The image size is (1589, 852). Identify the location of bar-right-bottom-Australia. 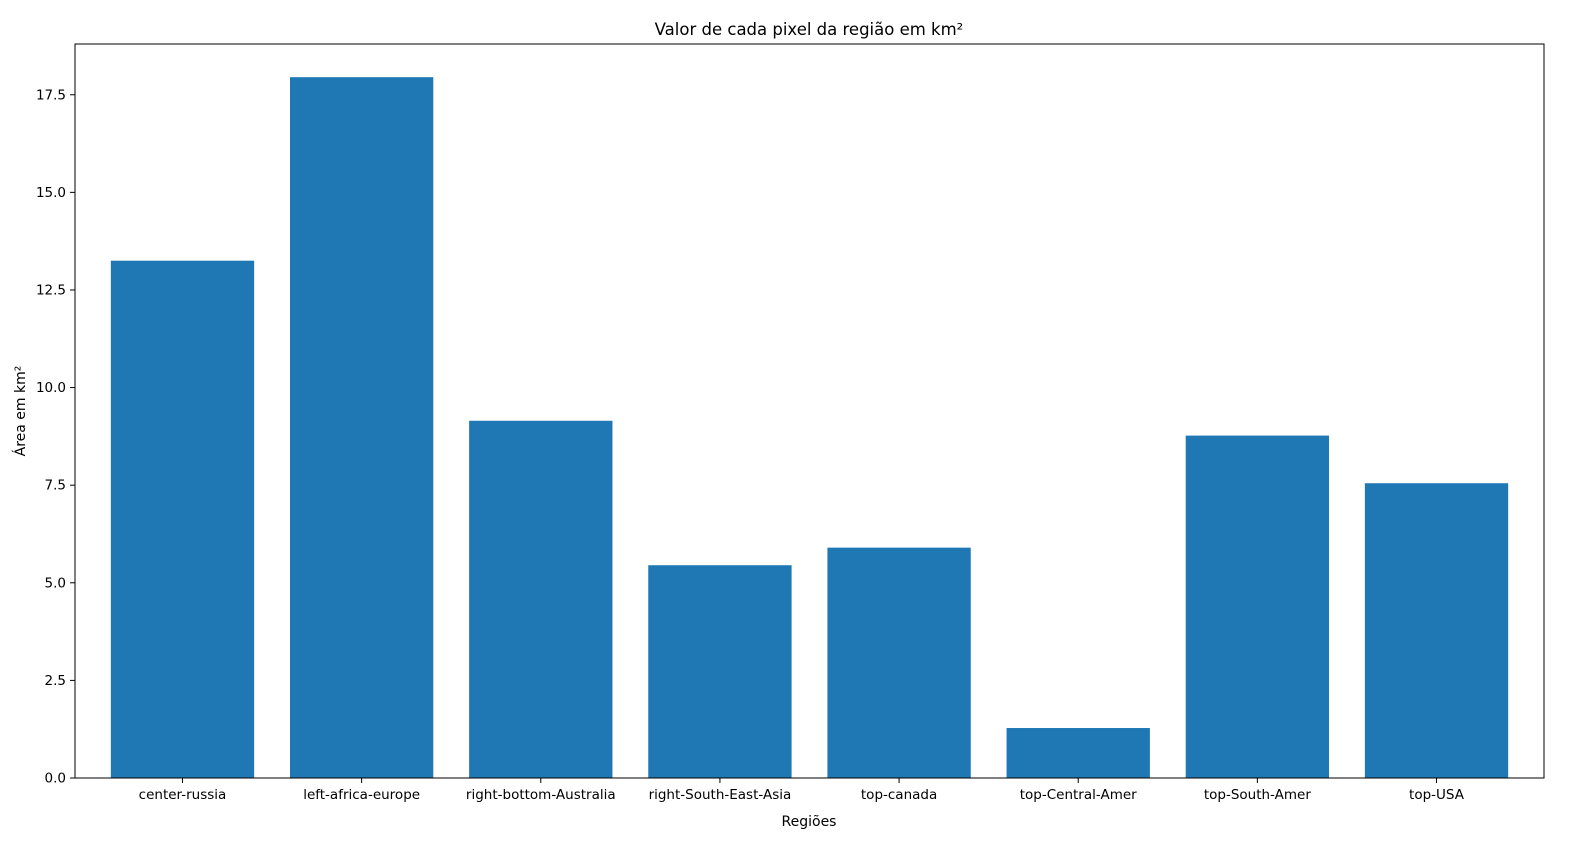
(541, 599).